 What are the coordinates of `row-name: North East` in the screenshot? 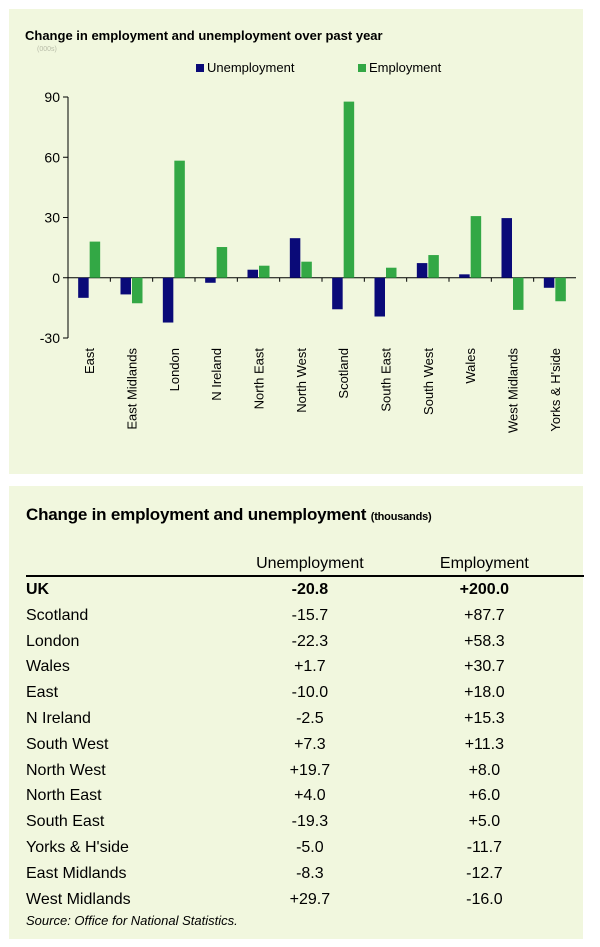 It's located at (64, 796).